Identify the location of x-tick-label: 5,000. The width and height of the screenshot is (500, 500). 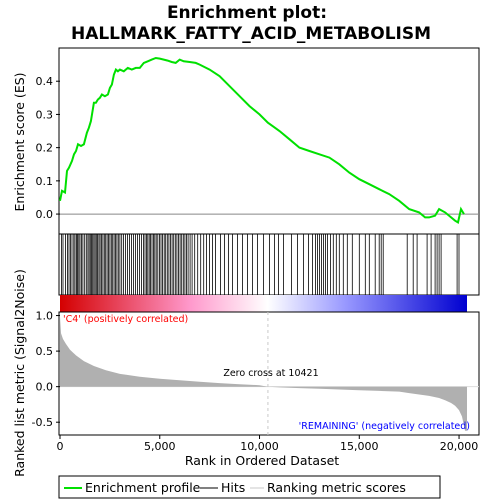
(160, 446).